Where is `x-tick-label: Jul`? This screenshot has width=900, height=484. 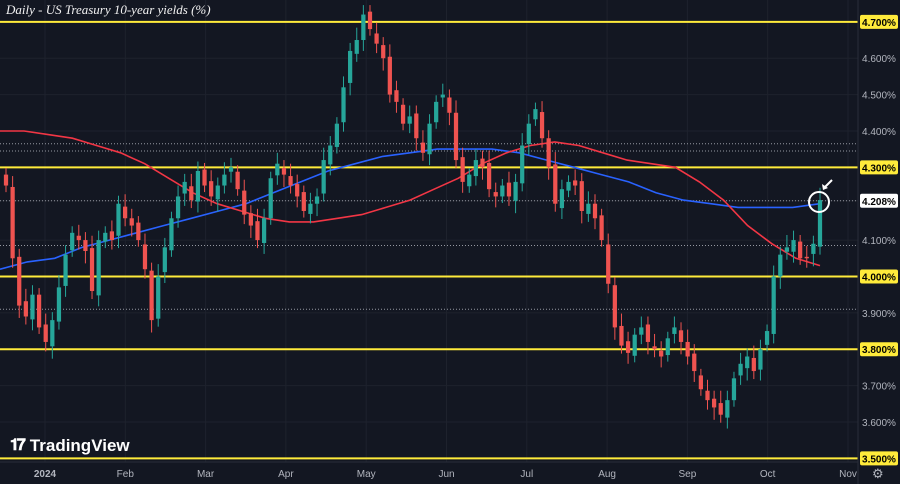
x-tick-label: Jul is located at coordinates (526, 474).